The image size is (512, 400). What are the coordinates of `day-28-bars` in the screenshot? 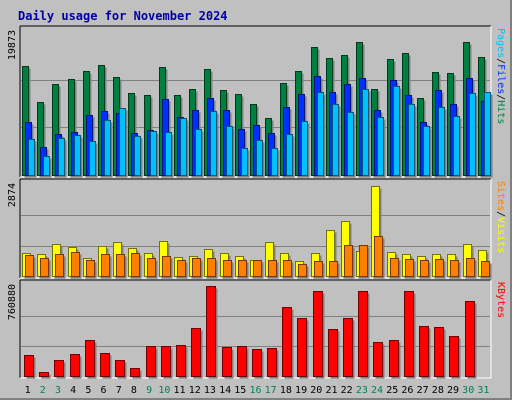 It's located at (439, 266).